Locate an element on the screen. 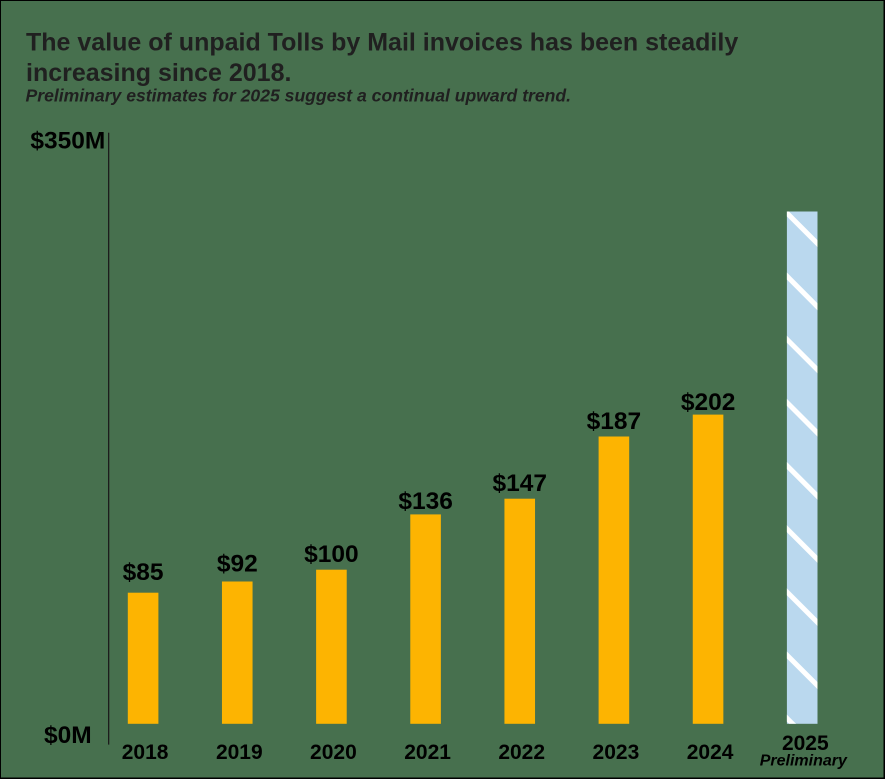 The width and height of the screenshot is (885, 779). svg-text: 2025 is located at coordinates (805, 743).